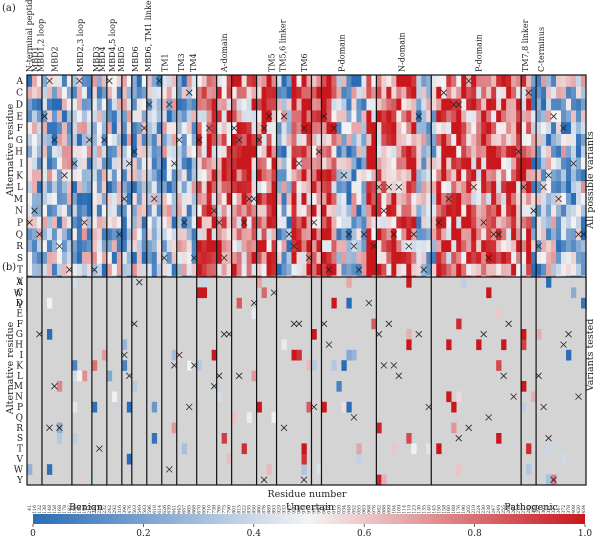 The image size is (600, 539). What do you see at coordinates (19, 212) in the screenshot?
I see `row-label: N` at bounding box center [19, 212].